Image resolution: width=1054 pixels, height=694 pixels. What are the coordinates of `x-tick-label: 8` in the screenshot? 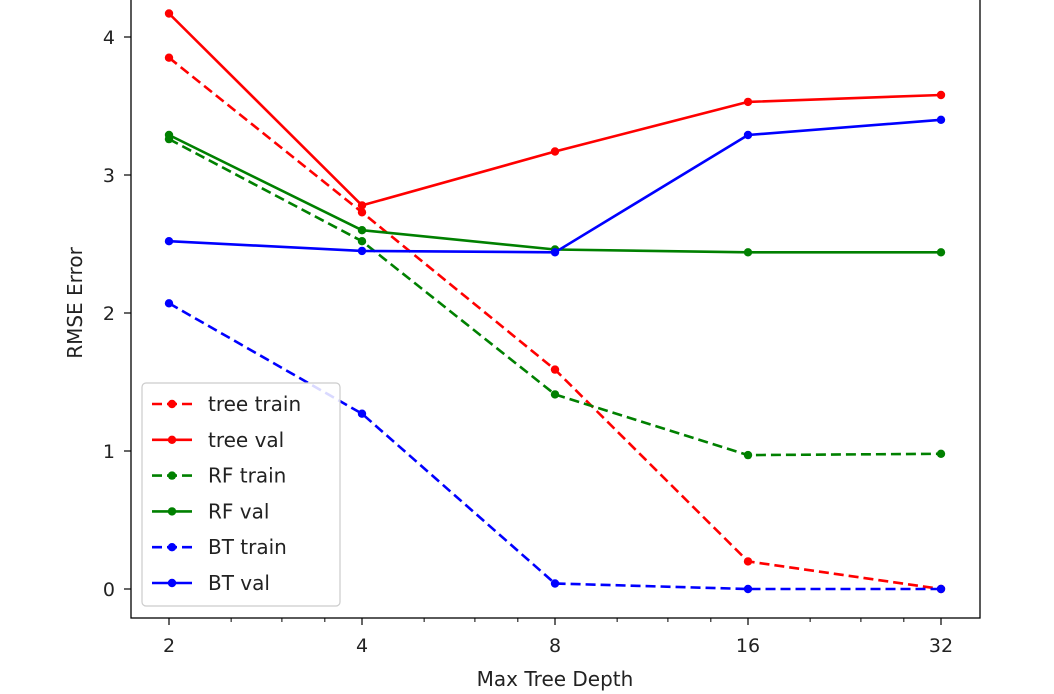 It's located at (555, 646).